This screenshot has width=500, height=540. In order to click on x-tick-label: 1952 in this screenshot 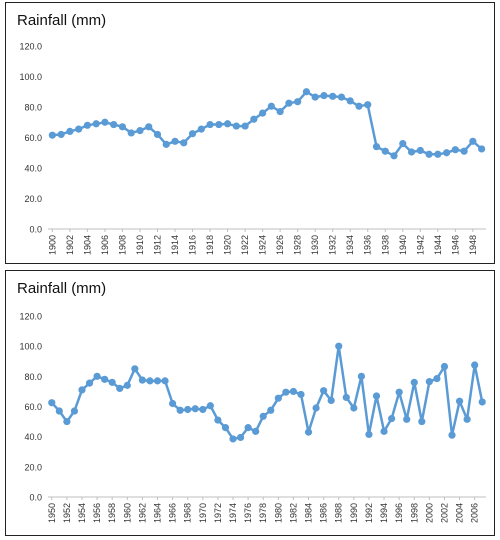, I will do `click(67, 513)`.